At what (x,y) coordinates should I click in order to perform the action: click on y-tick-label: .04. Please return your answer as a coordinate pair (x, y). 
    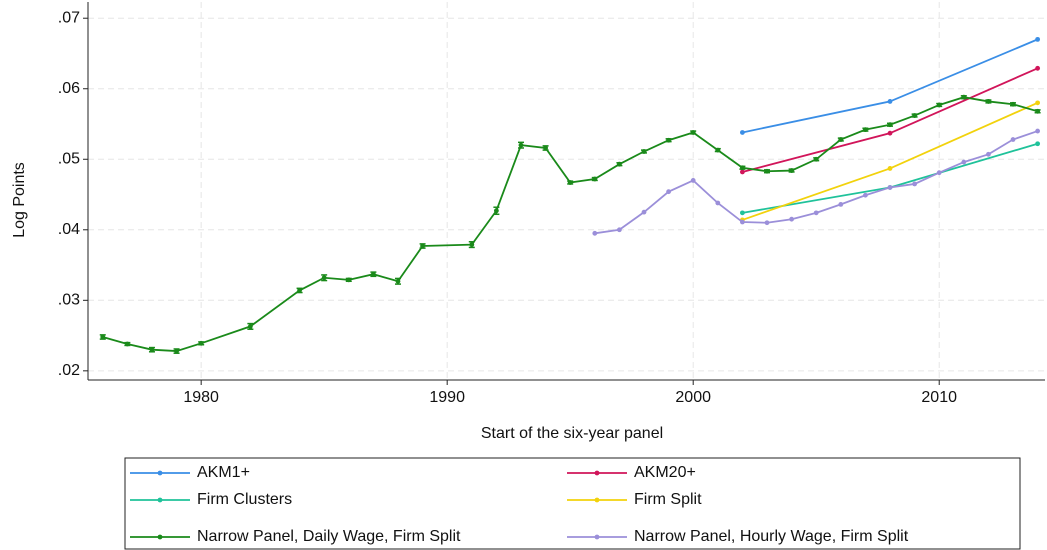
    Looking at the image, I should click on (69, 229).